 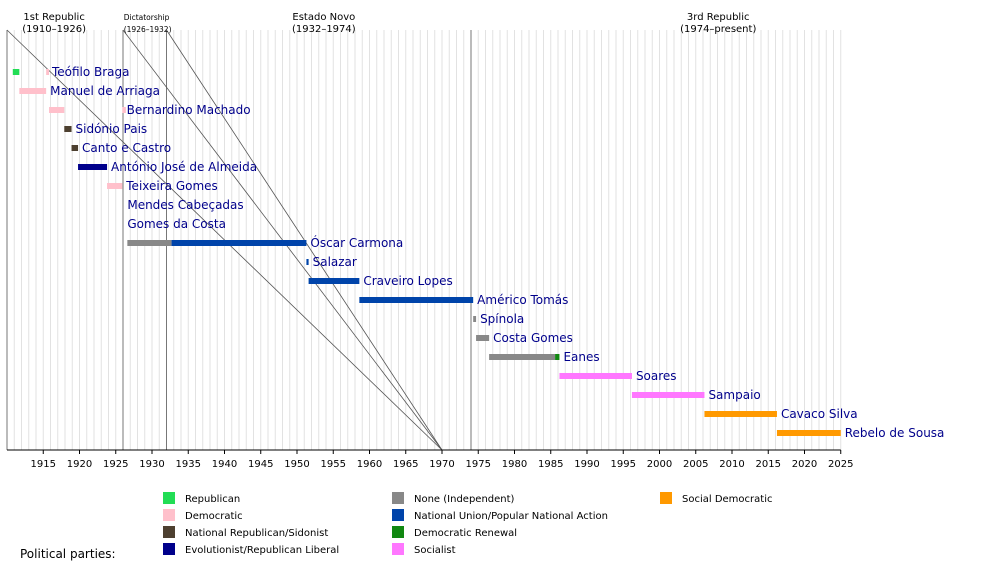 I want to click on x-tick-label: 1945, so click(x=260, y=464).